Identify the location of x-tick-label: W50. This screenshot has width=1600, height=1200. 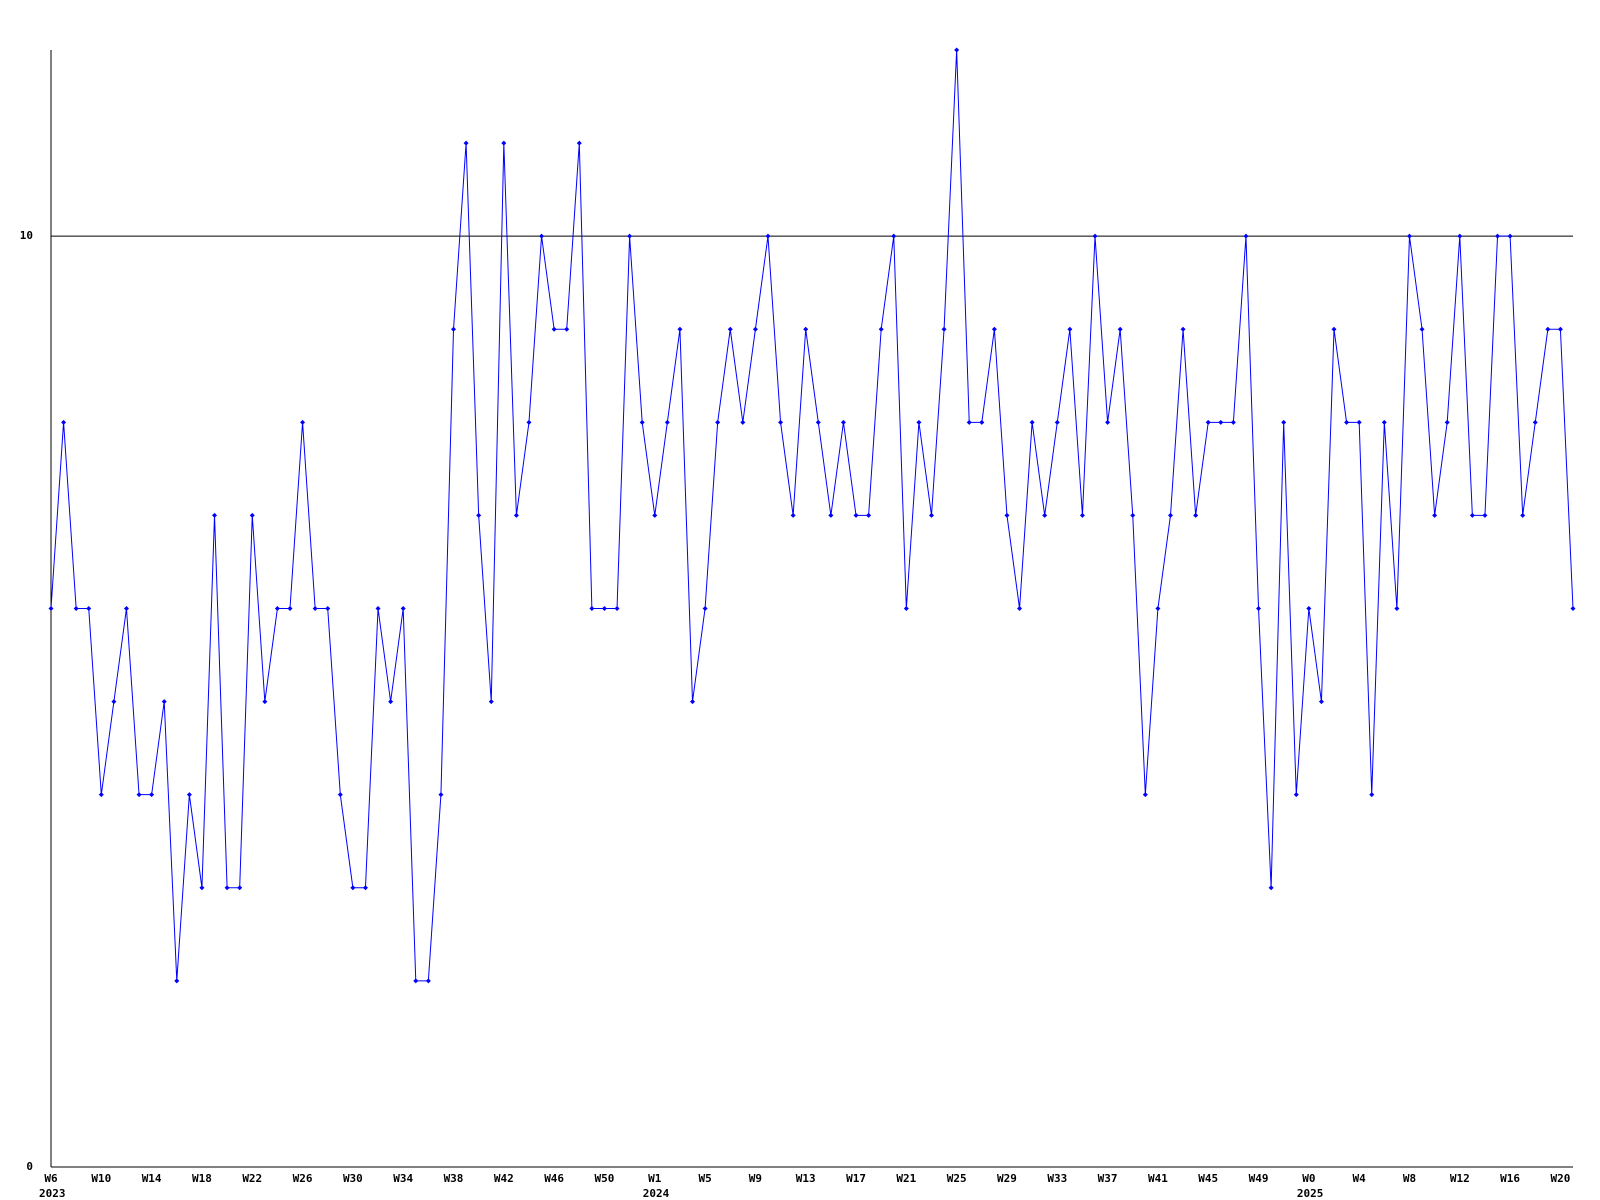
(605, 1178).